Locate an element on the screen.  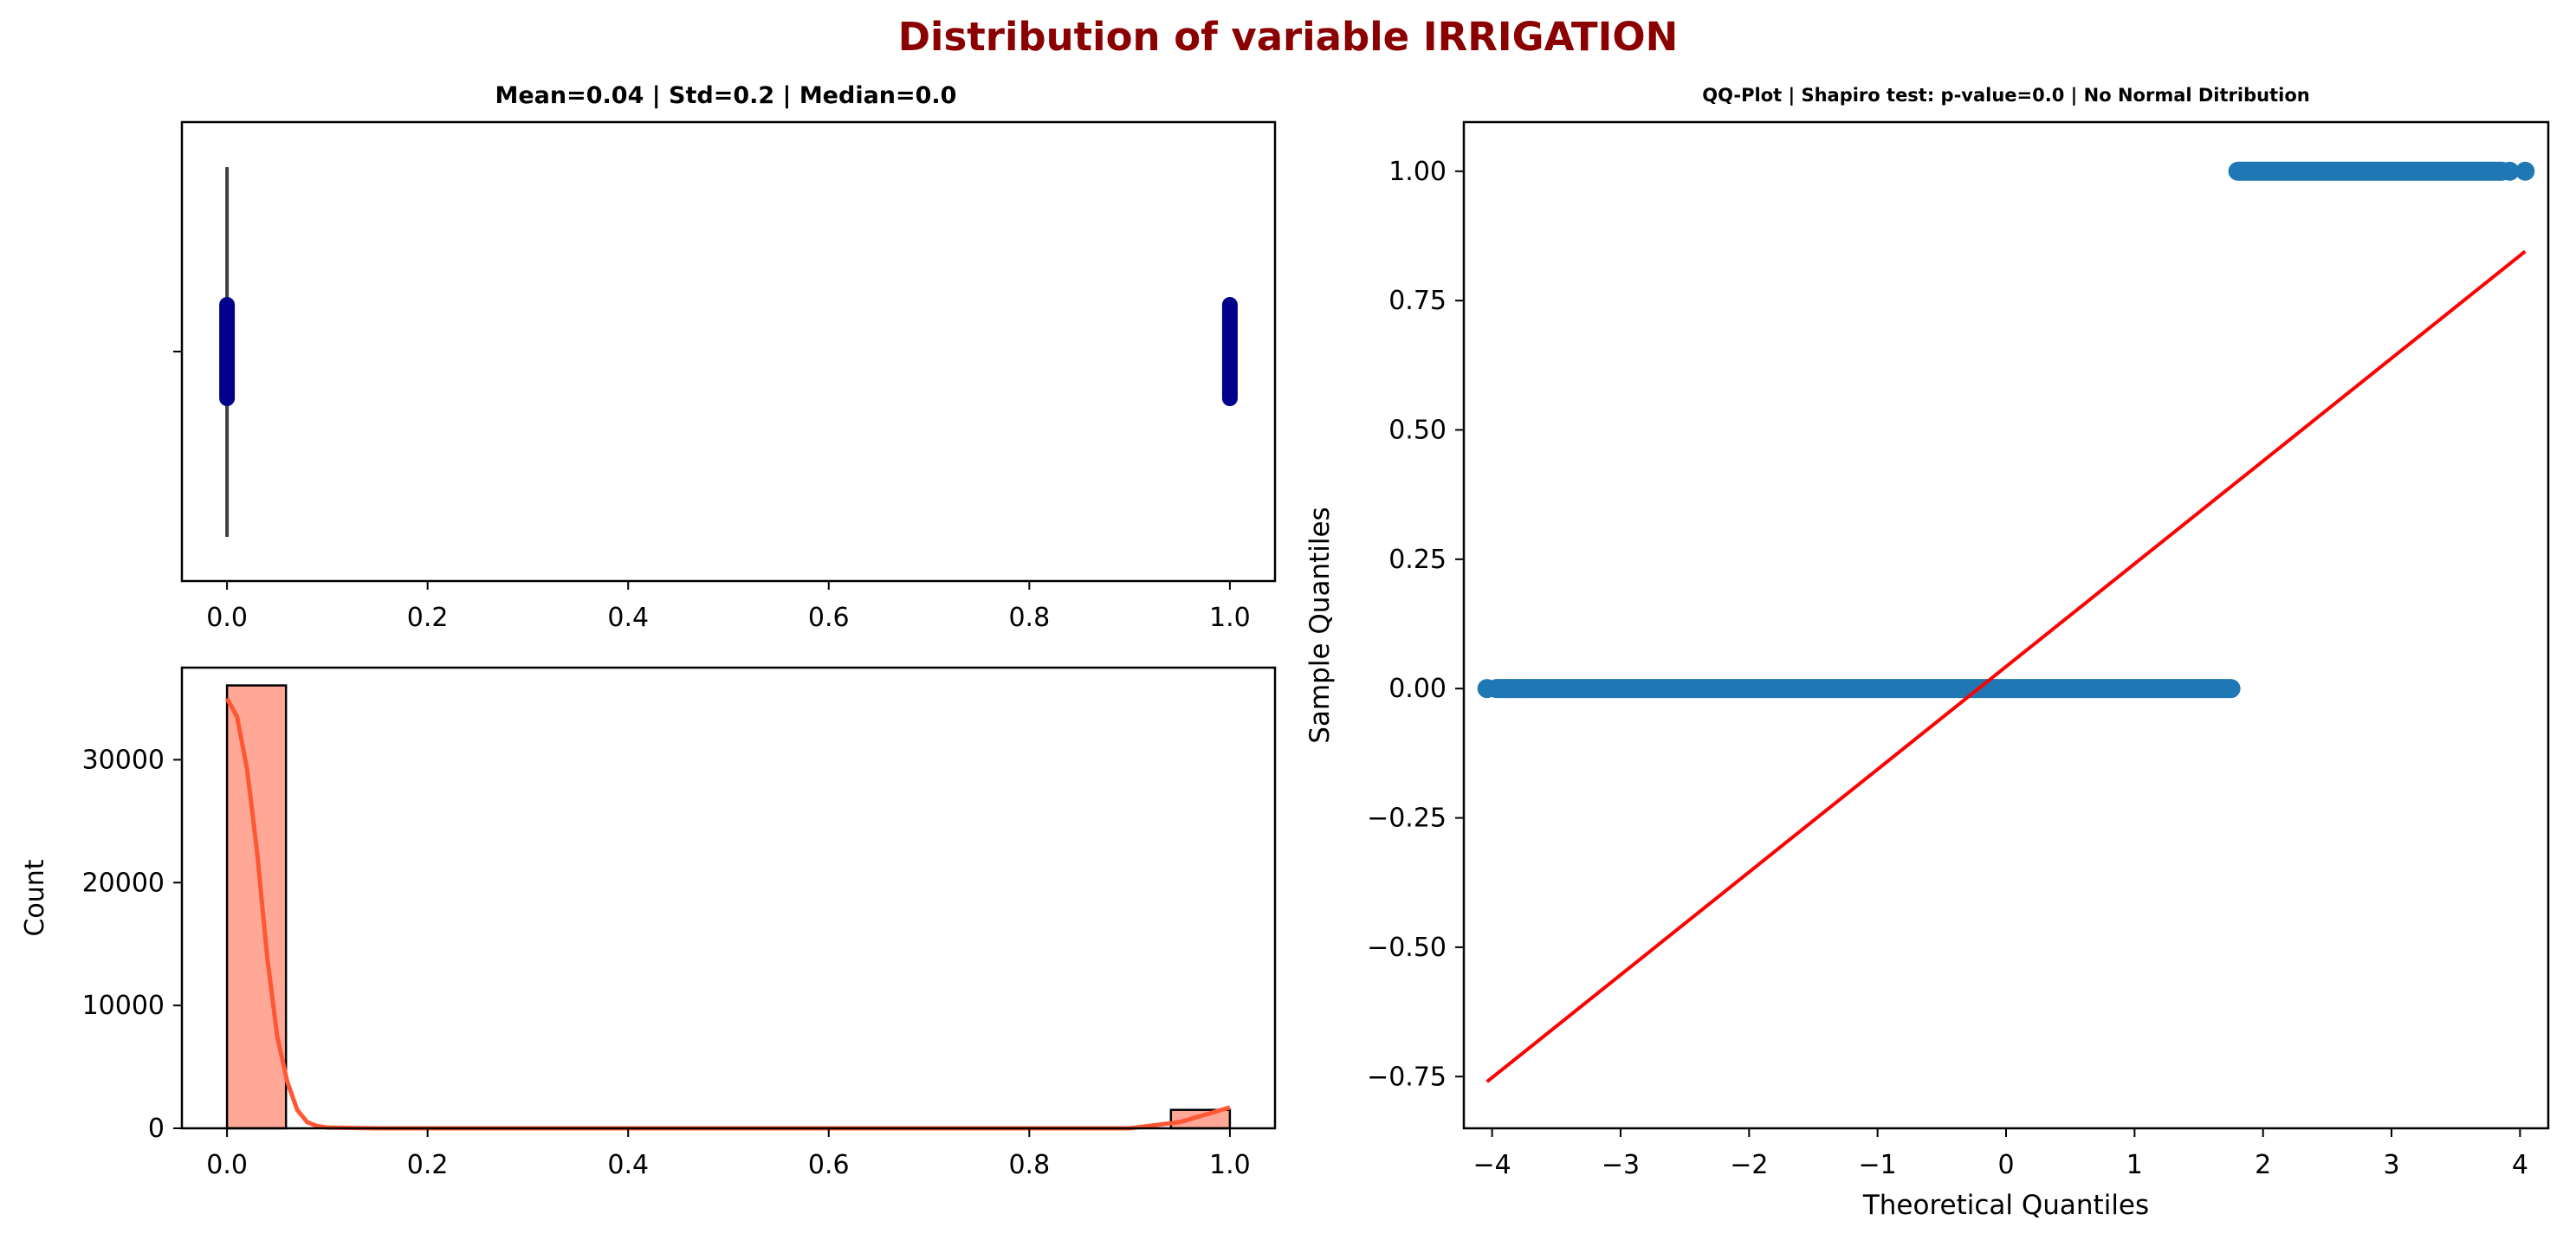
x-tick-label: −2 is located at coordinates (1749, 1165).